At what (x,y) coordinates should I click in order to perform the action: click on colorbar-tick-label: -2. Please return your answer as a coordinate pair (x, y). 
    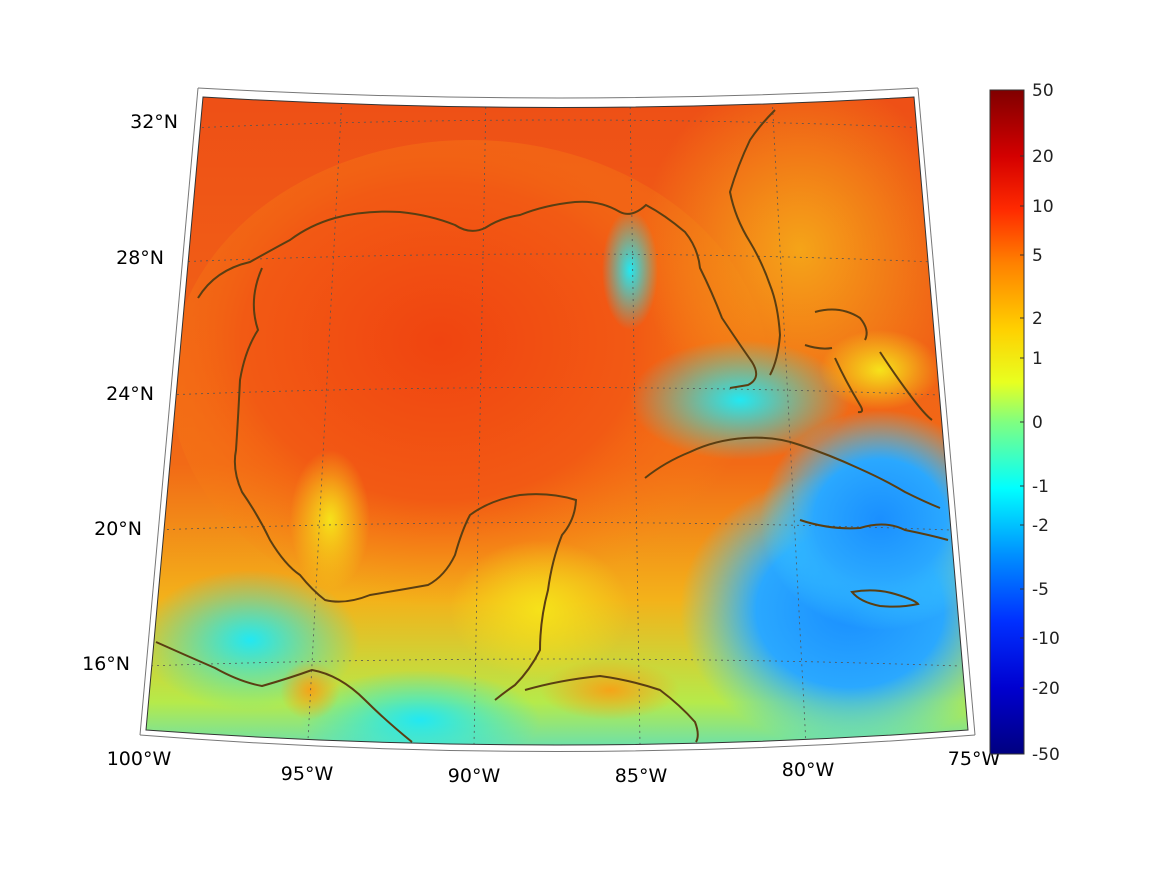
    Looking at the image, I should click on (1040, 526).